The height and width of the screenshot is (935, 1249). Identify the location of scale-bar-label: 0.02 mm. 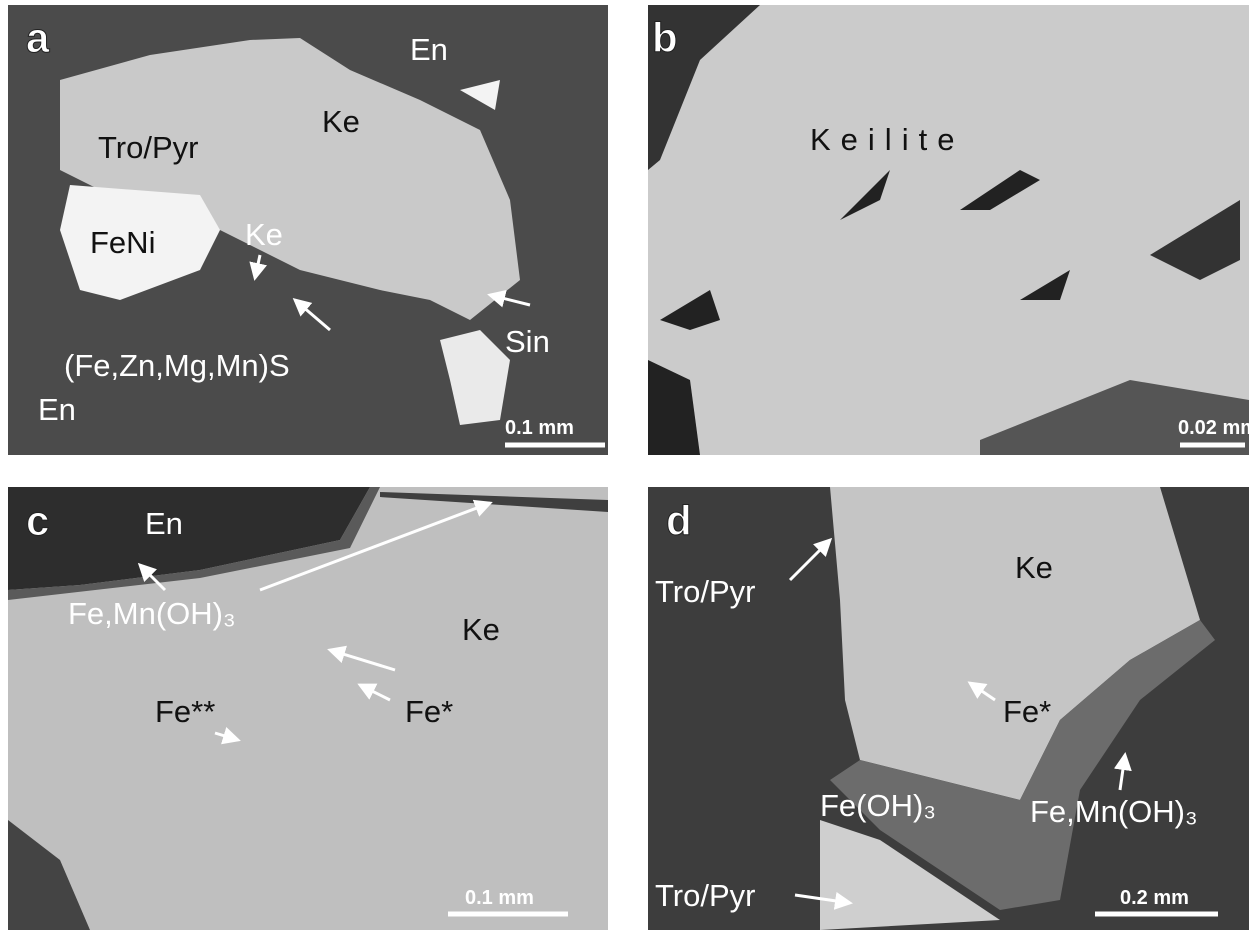
(1213, 428).